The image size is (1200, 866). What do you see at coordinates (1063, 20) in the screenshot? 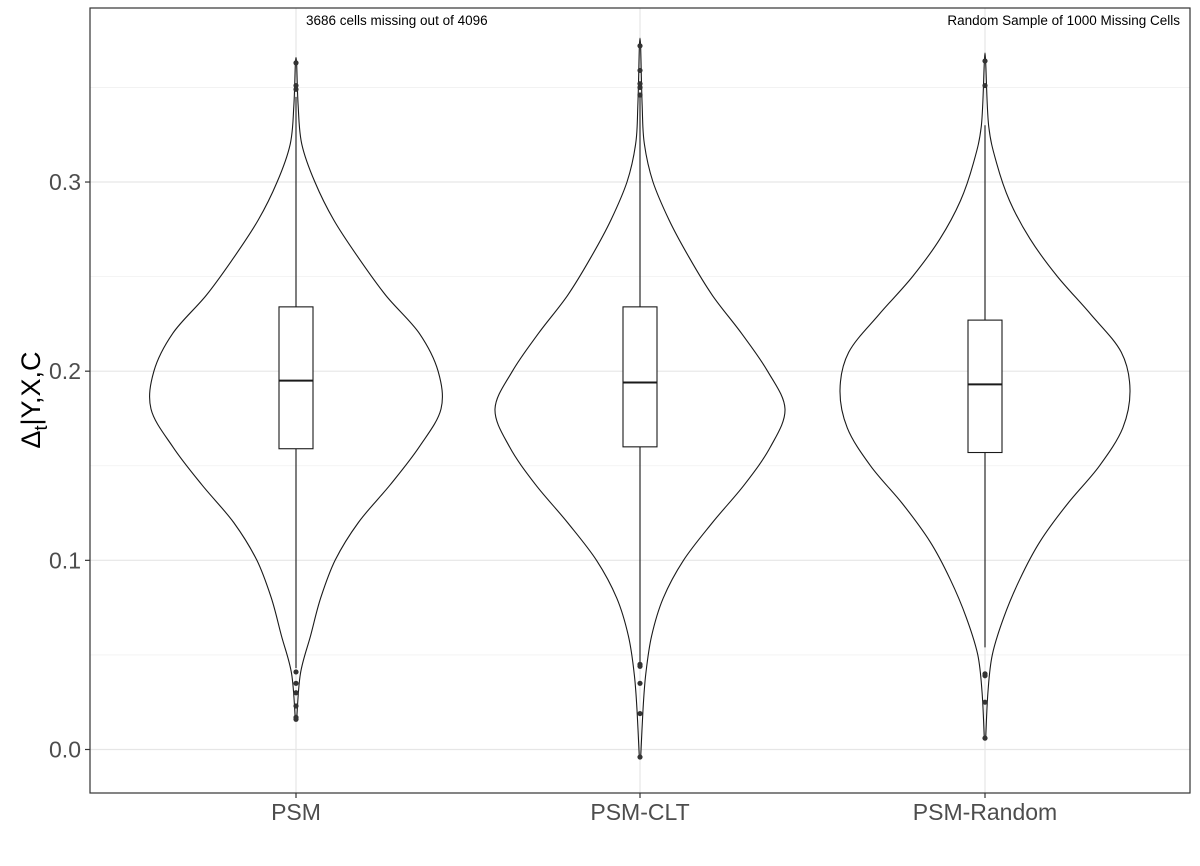
I see `annotation-text: Random Sample of 1000 Missing Cells` at bounding box center [1063, 20].